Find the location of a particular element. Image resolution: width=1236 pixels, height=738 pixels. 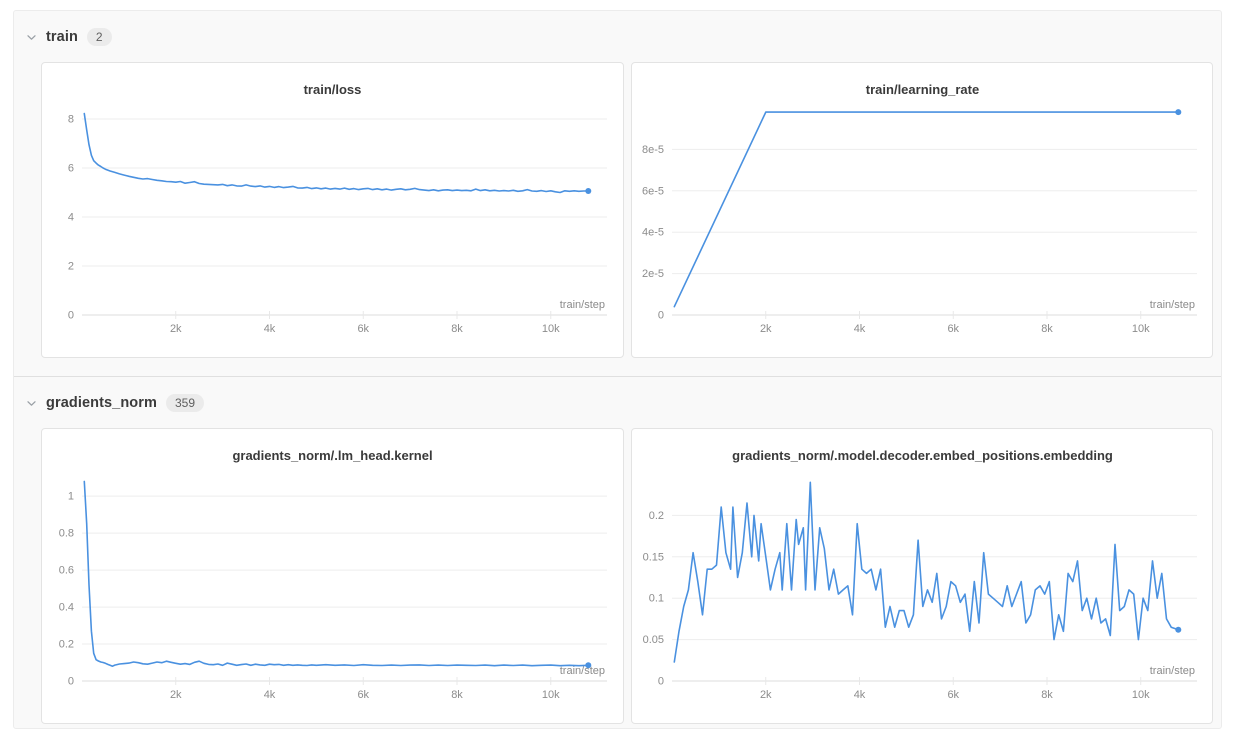

svg-text: 0.4 is located at coordinates (66, 608).